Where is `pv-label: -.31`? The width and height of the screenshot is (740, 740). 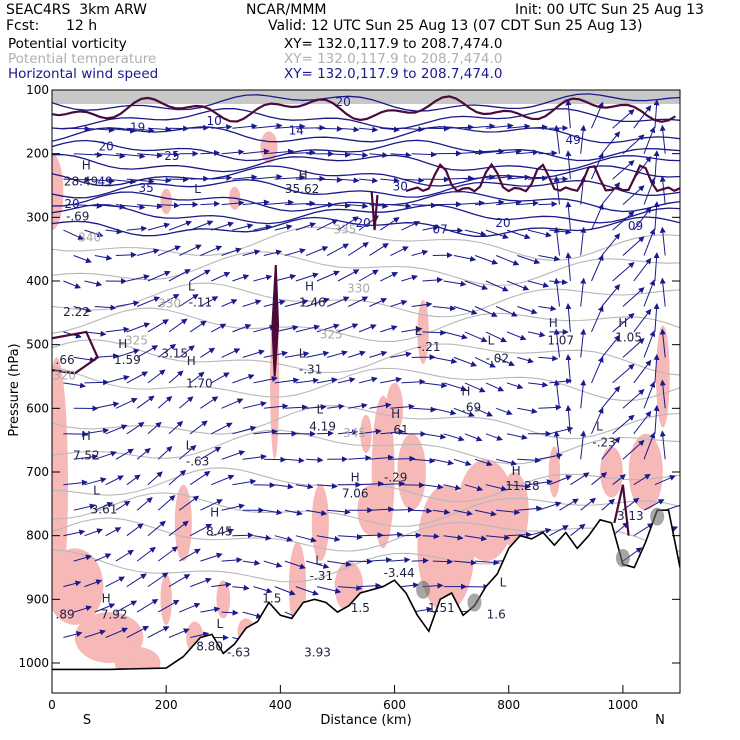
pv-label: -.31 is located at coordinates (310, 369).